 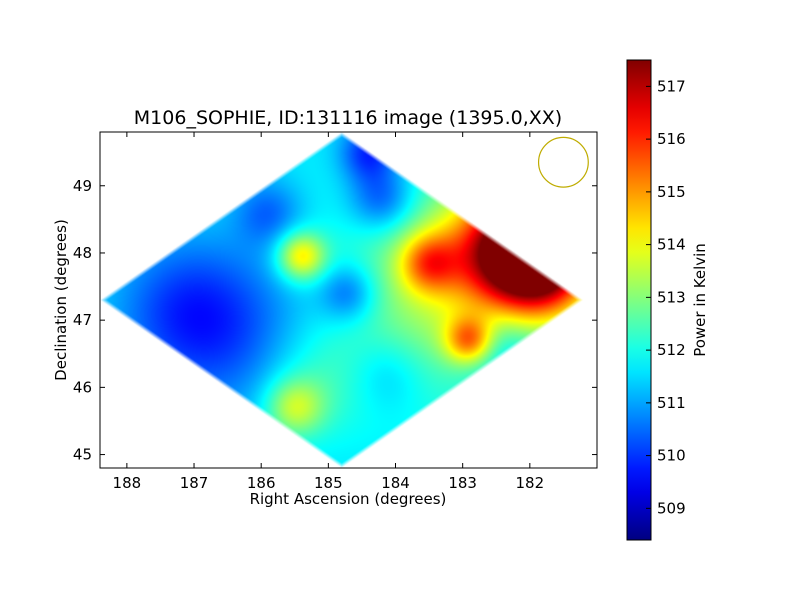 What do you see at coordinates (348, 118) in the screenshot?
I see `chart-title: M106_SOPHIE, ID:131116 image (1395.0,XX)` at bounding box center [348, 118].